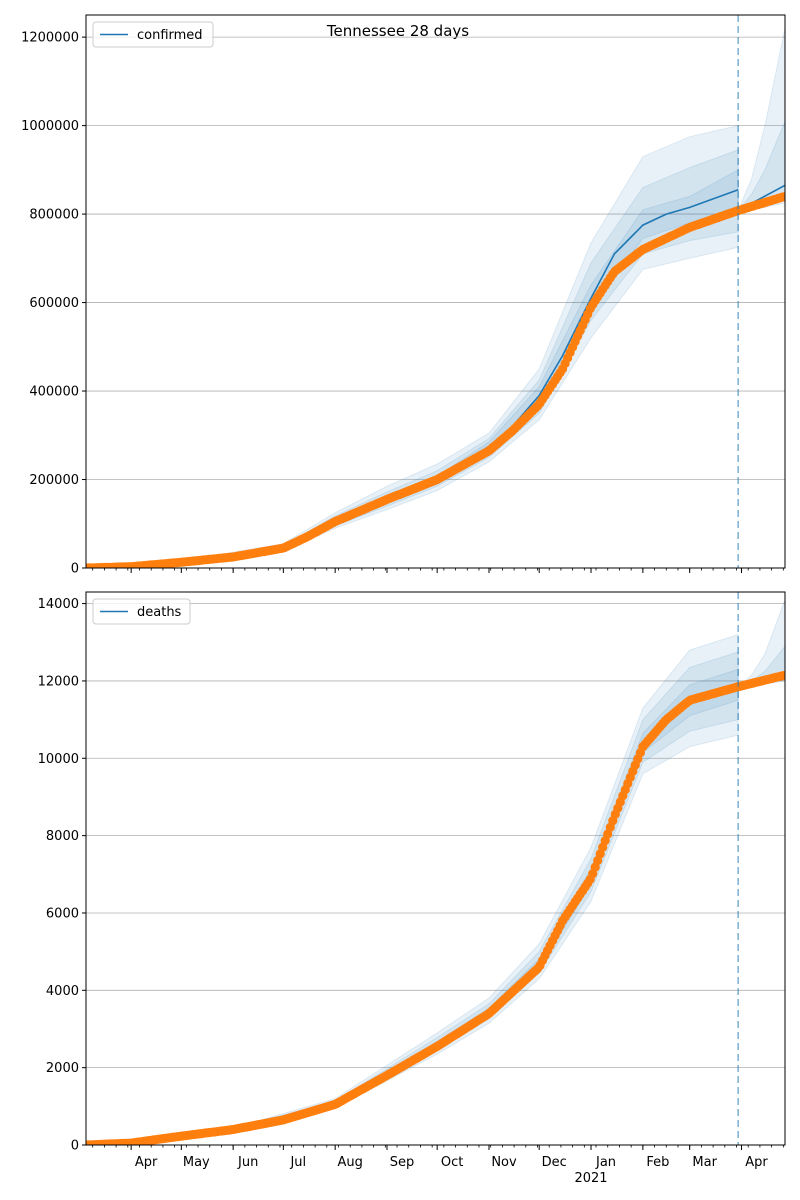 The width and height of the screenshot is (800, 1200). I want to click on confirmed-y-tick-label-0: 0, so click(75, 569).